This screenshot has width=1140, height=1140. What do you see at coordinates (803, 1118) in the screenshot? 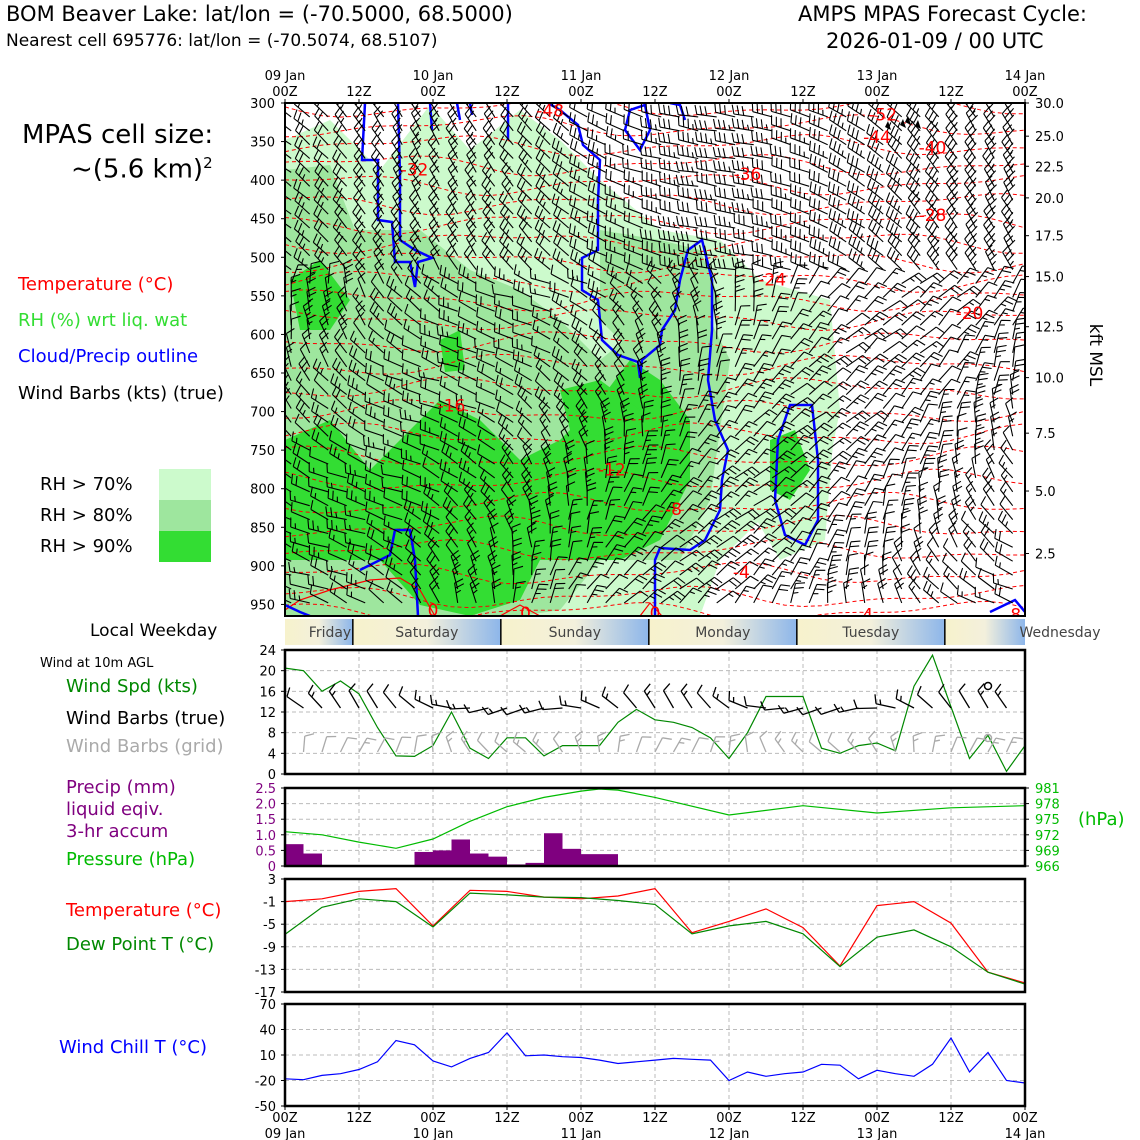
I see `bottom-time-label: 12Z` at bounding box center [803, 1118].